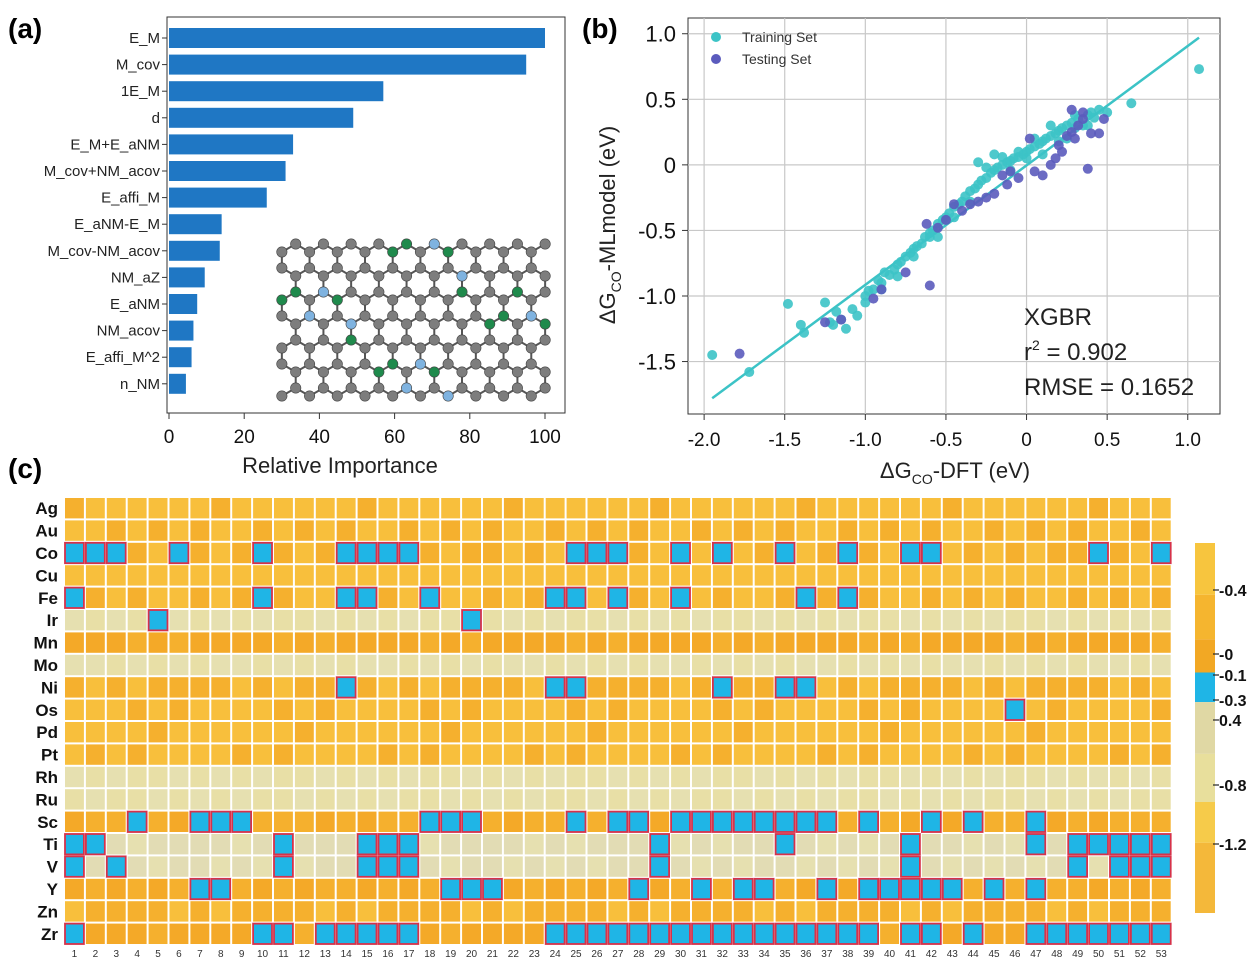  I want to click on row-label: Os, so click(46, 710).